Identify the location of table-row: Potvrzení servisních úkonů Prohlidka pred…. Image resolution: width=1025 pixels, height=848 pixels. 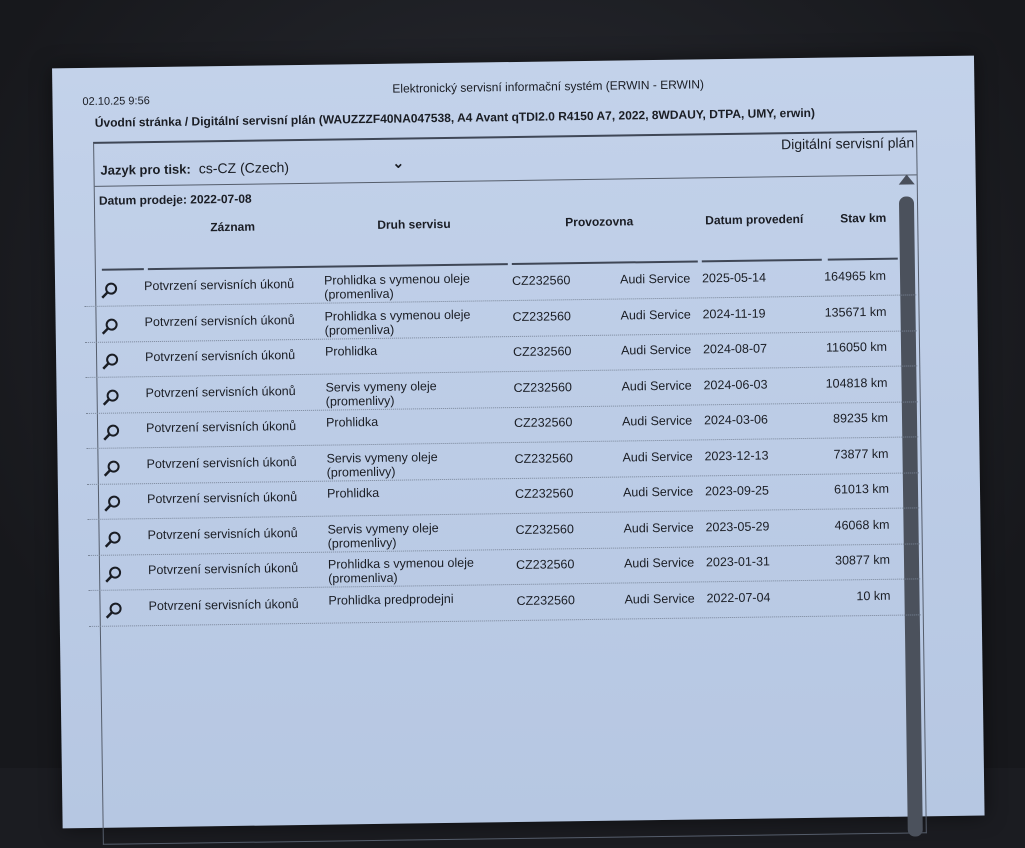
(504, 603).